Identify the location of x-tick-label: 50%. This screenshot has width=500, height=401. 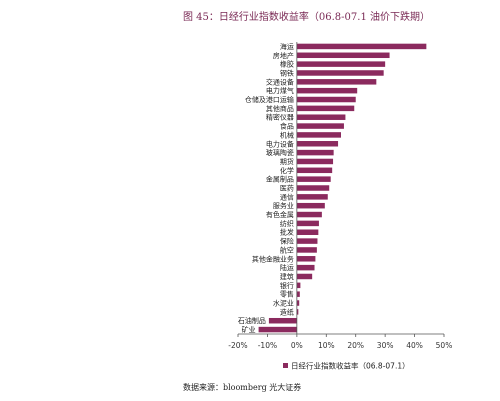
(444, 345).